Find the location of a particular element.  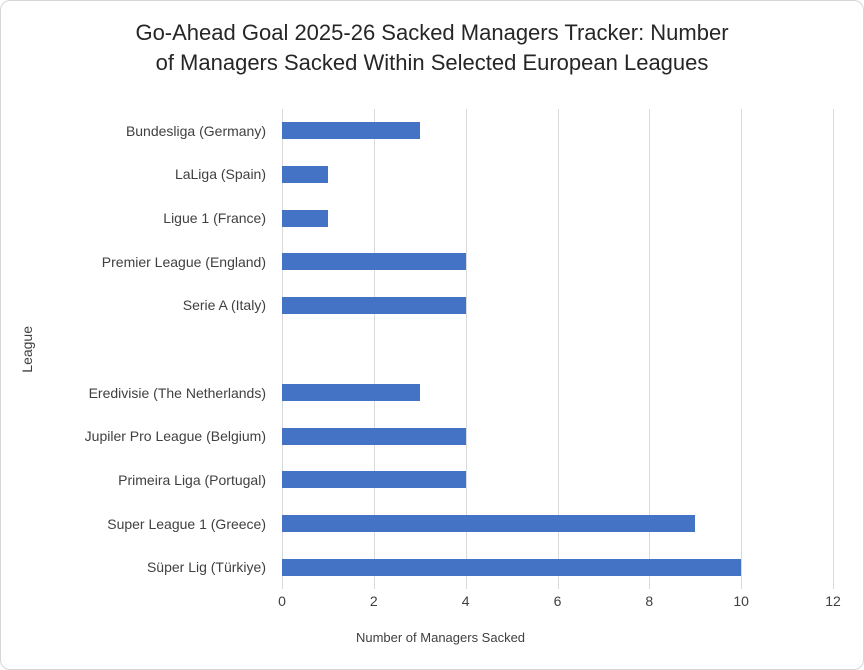

category-row: Ligue 1 (France) is located at coordinates (417, 218).